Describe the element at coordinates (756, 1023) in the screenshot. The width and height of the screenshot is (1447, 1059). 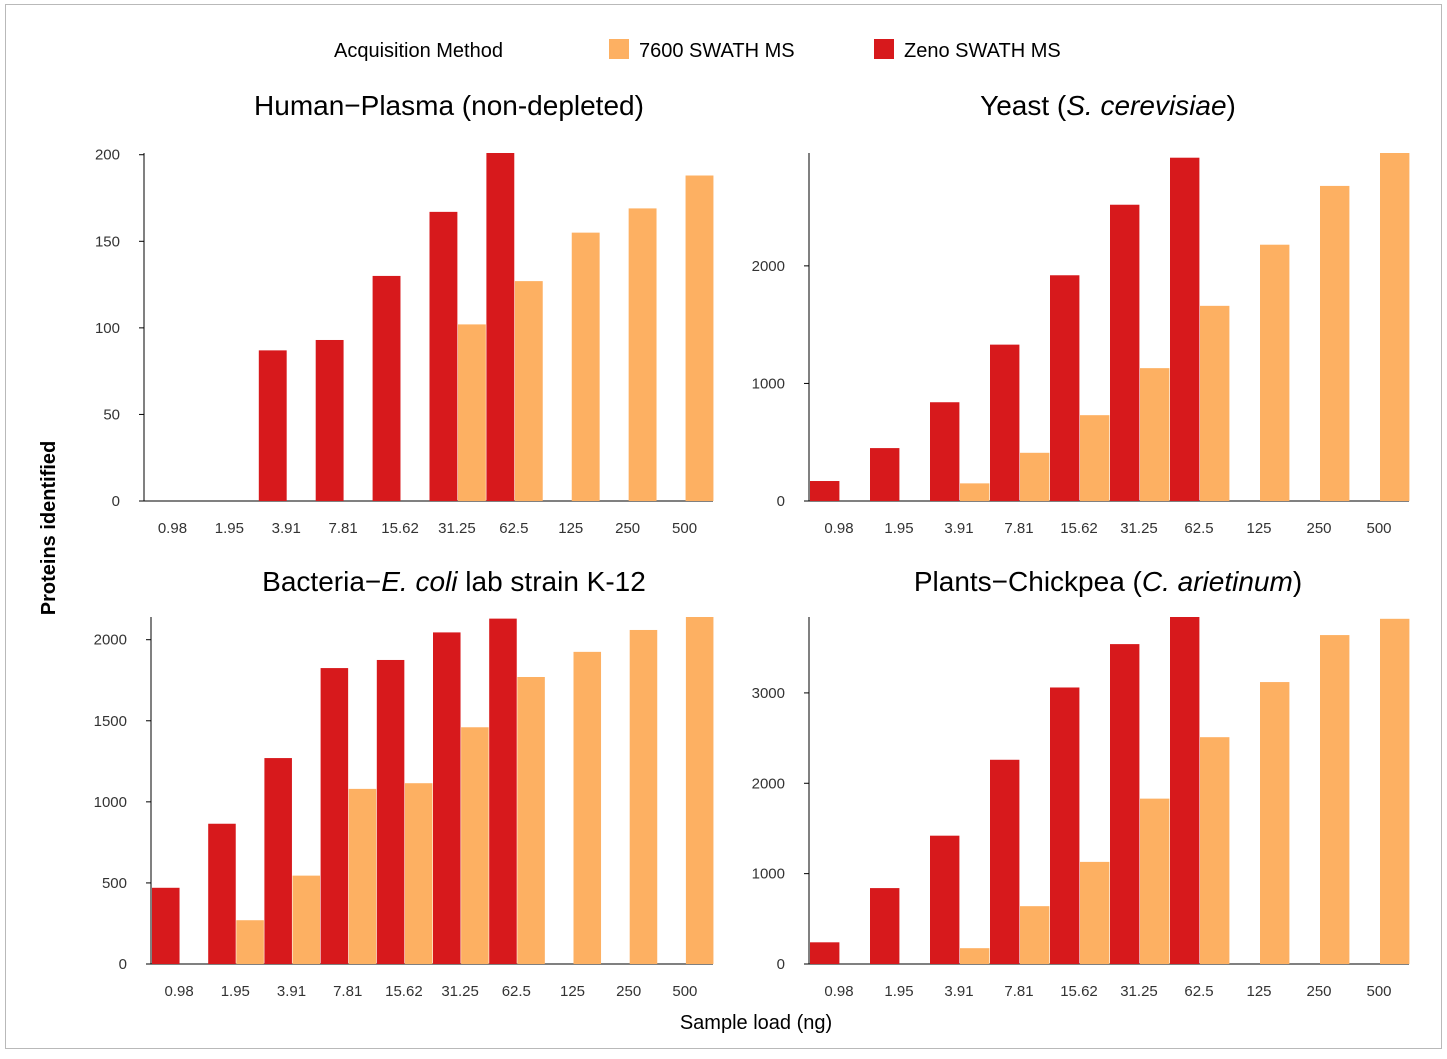
I see `x-axis-title: Sample load (ng)` at that location.